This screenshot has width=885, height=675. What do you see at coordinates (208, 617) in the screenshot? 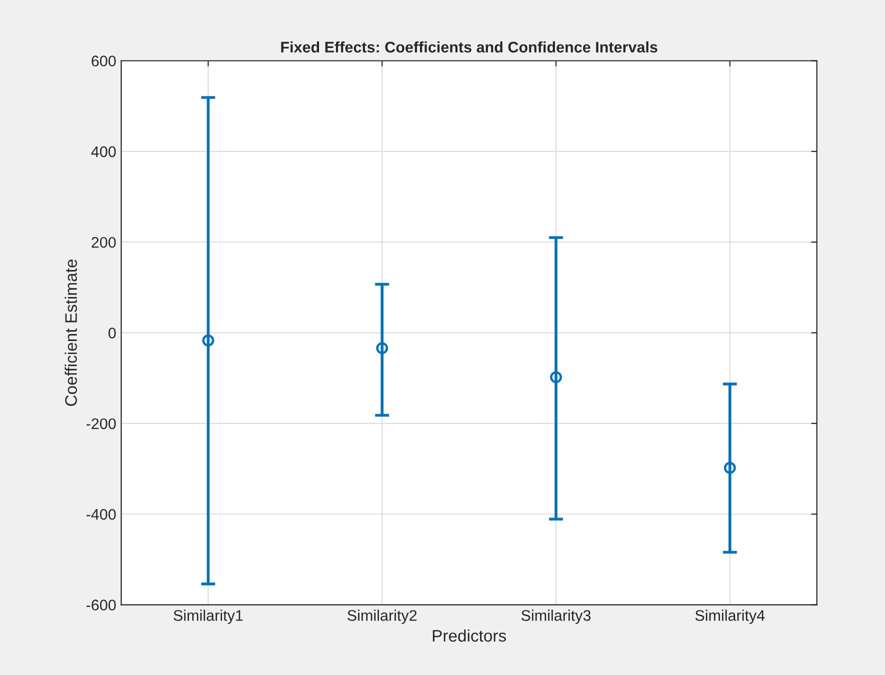
I see `x-tick-label: Similarity1` at bounding box center [208, 617].